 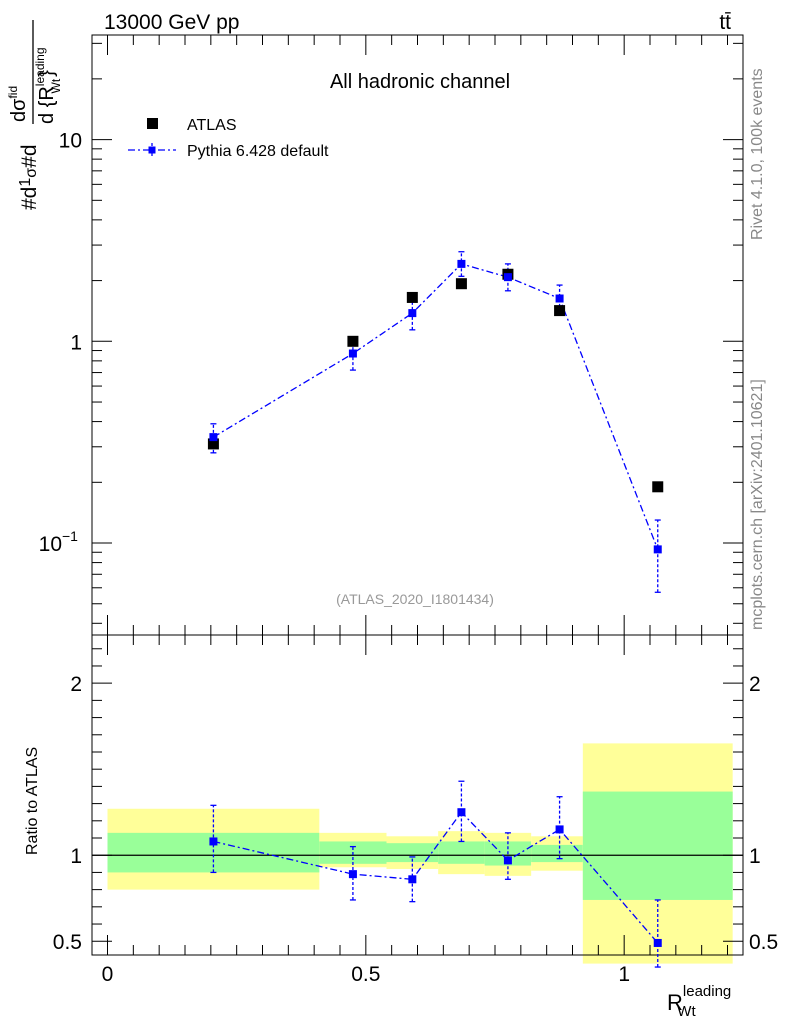 I want to click on watermark: (ATLAS_2020_I1801434), so click(x=415, y=599).